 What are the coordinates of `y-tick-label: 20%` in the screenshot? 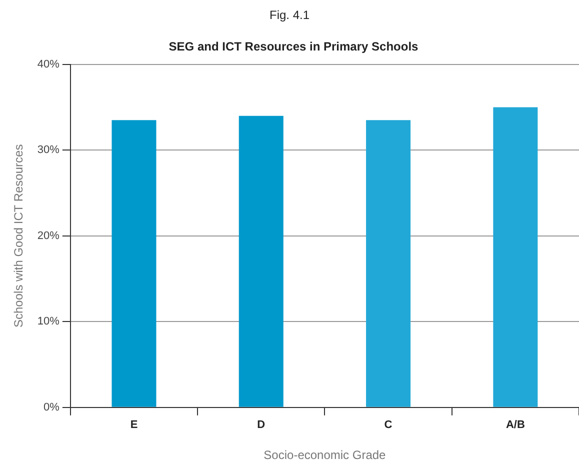 It's located at (48, 236).